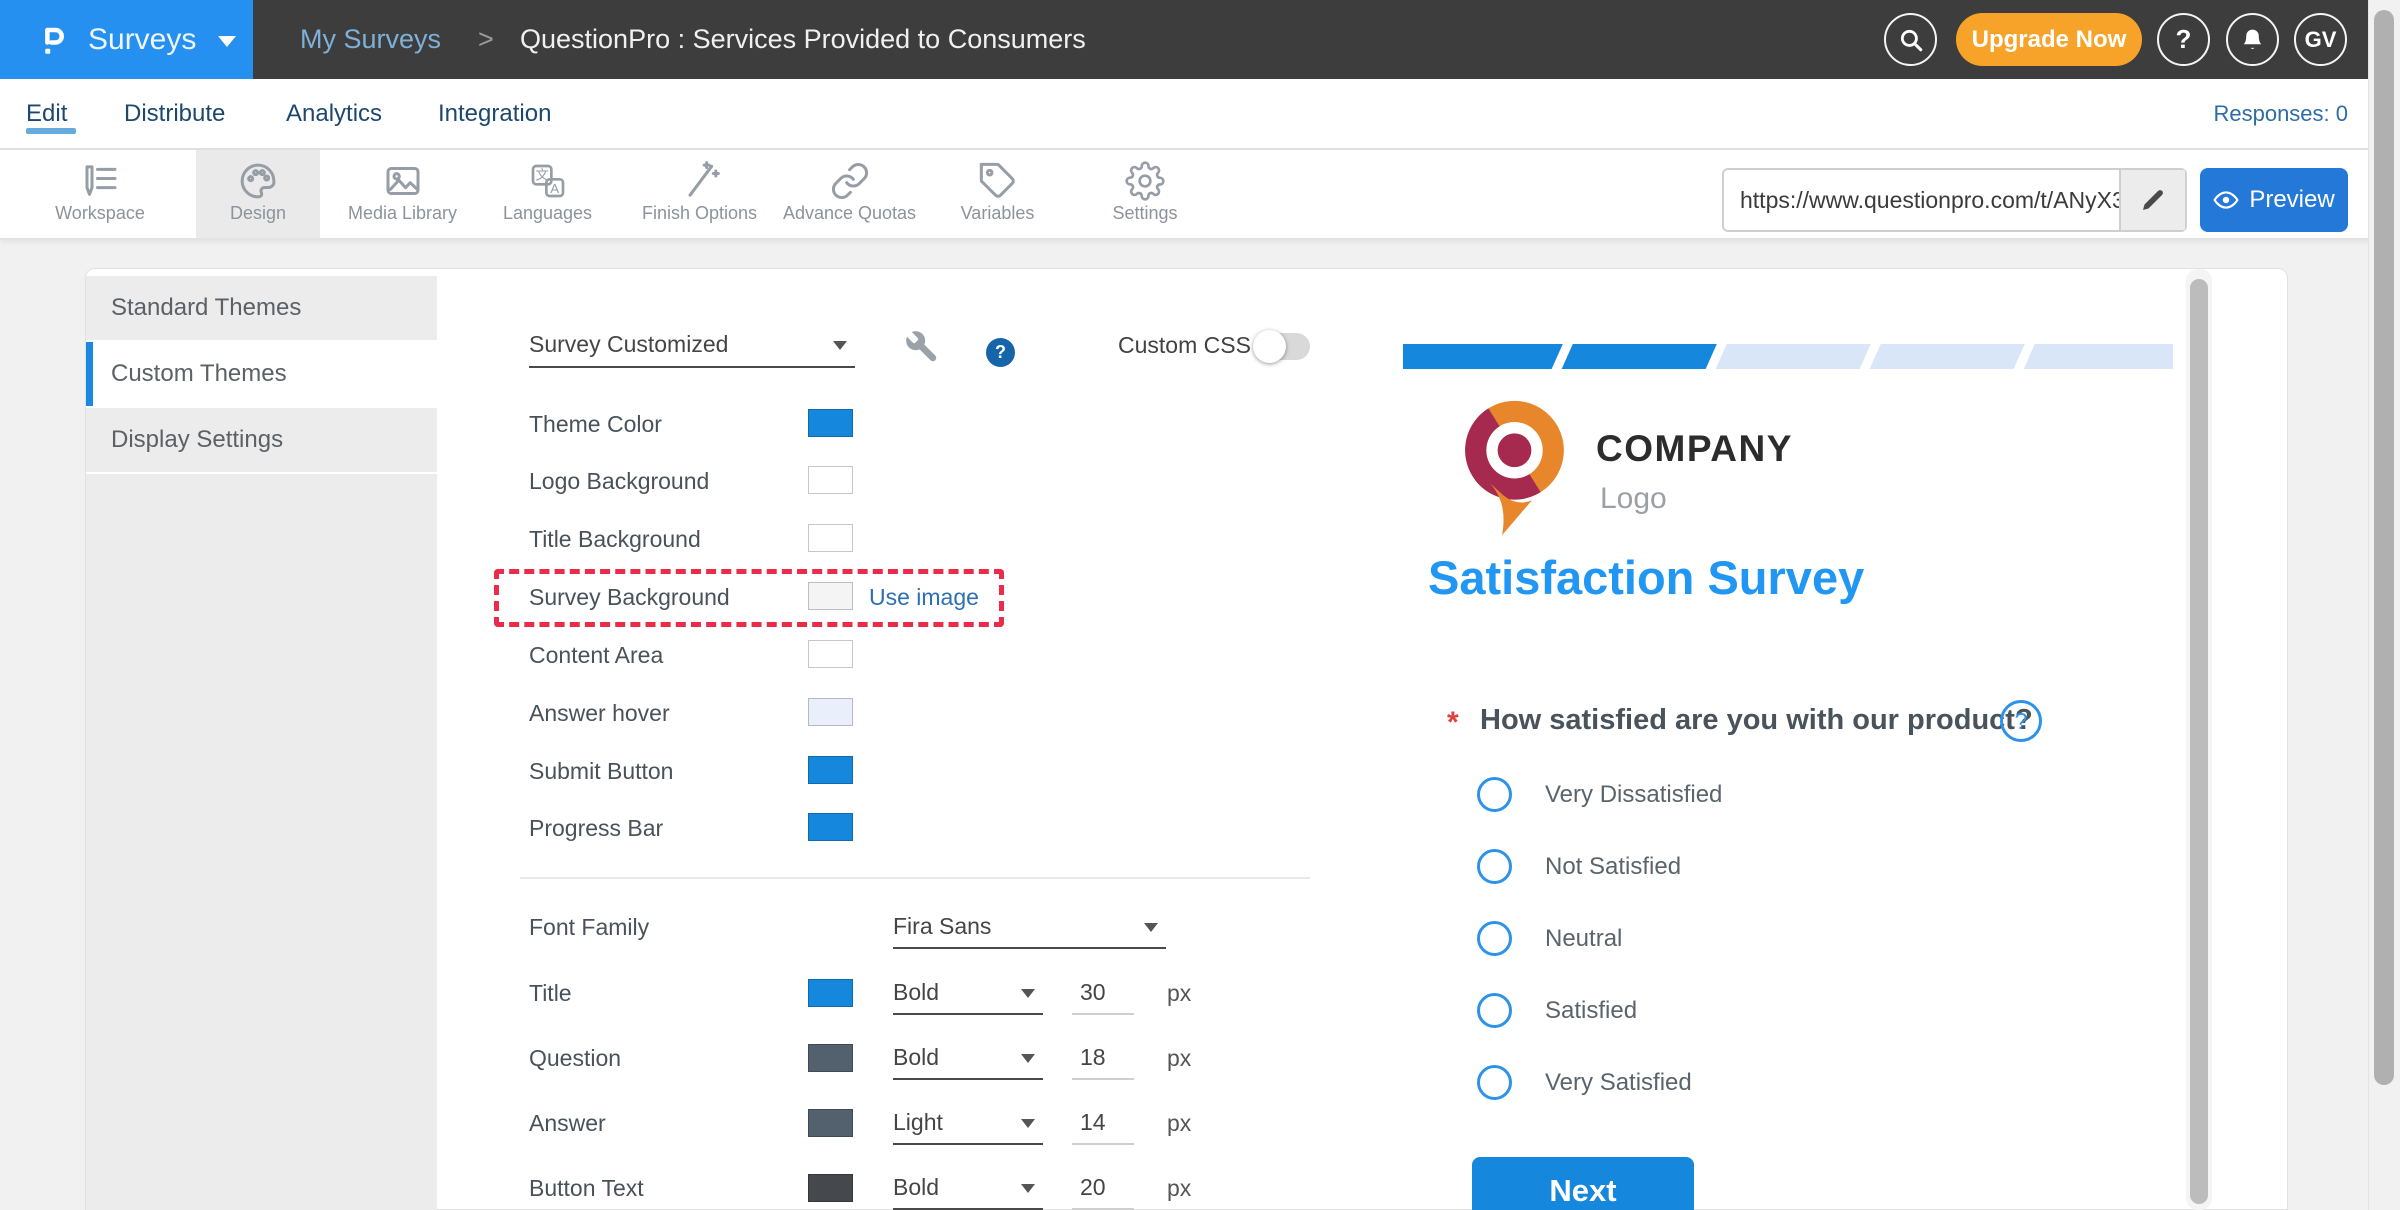 Image resolution: width=2400 pixels, height=1210 pixels. What do you see at coordinates (1145, 194) in the screenshot?
I see `toolbar-item-settings: Settings` at bounding box center [1145, 194].